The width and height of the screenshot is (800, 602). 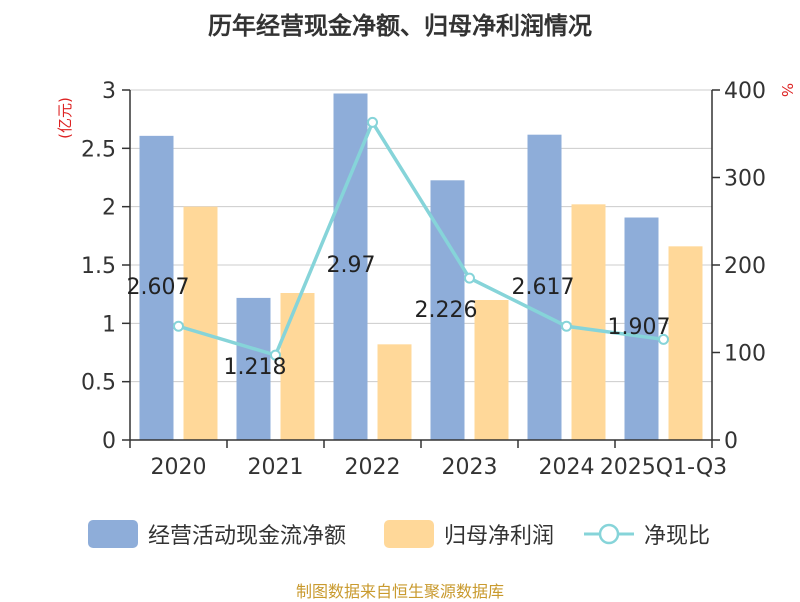 I want to click on data-label-cashflow: 1.218, so click(x=255, y=367).